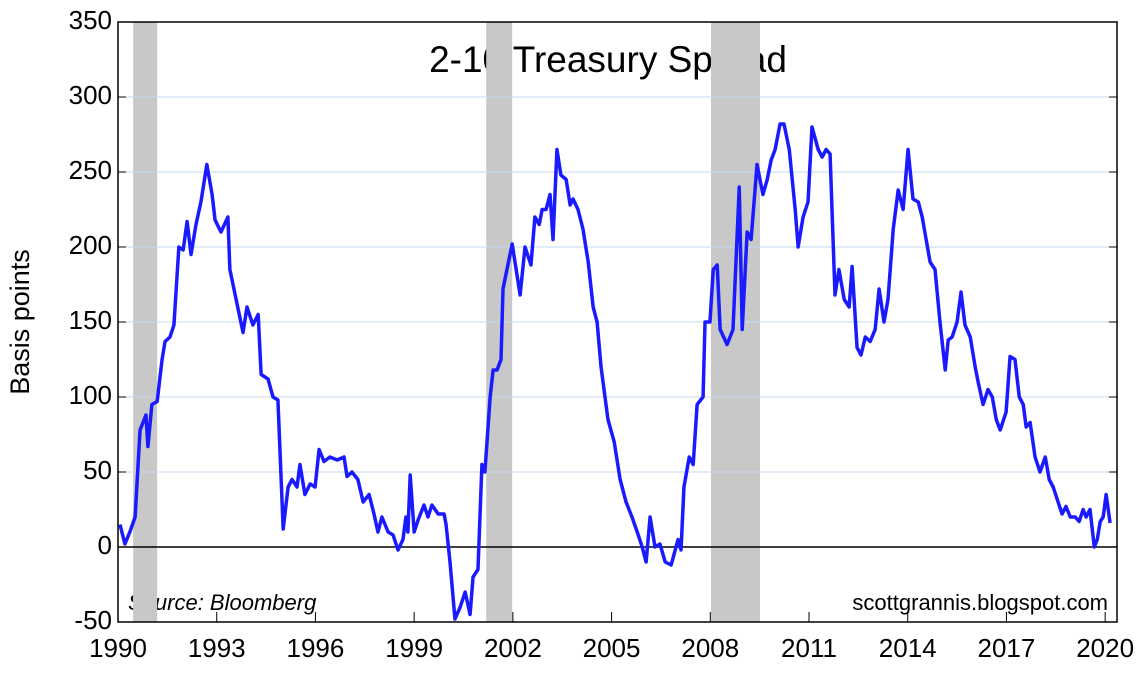 This screenshot has width=1142, height=678. What do you see at coordinates (612, 648) in the screenshot?
I see `x-tick-label: 2005` at bounding box center [612, 648].